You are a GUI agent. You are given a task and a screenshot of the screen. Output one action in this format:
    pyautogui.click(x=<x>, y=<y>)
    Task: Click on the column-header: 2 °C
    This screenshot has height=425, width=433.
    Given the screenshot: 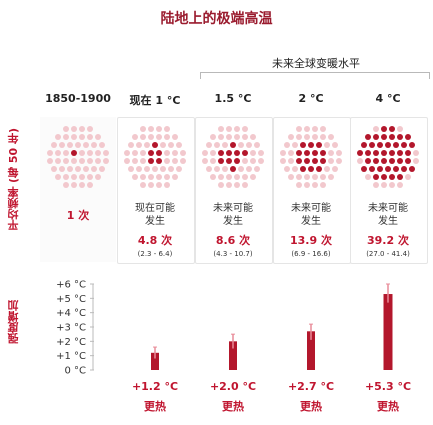 What is the action you would take?
    pyautogui.click(x=311, y=98)
    